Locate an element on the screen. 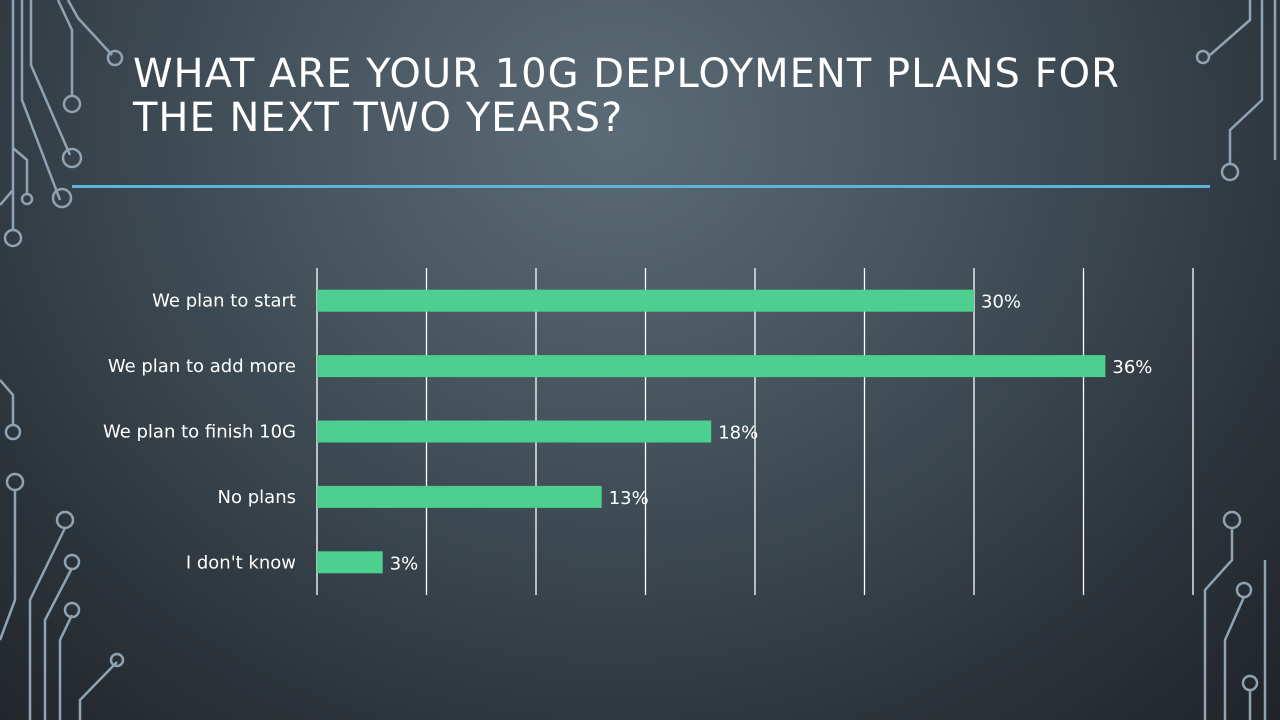 The width and height of the screenshot is (1280, 720). data-label: 18% is located at coordinates (738, 433).